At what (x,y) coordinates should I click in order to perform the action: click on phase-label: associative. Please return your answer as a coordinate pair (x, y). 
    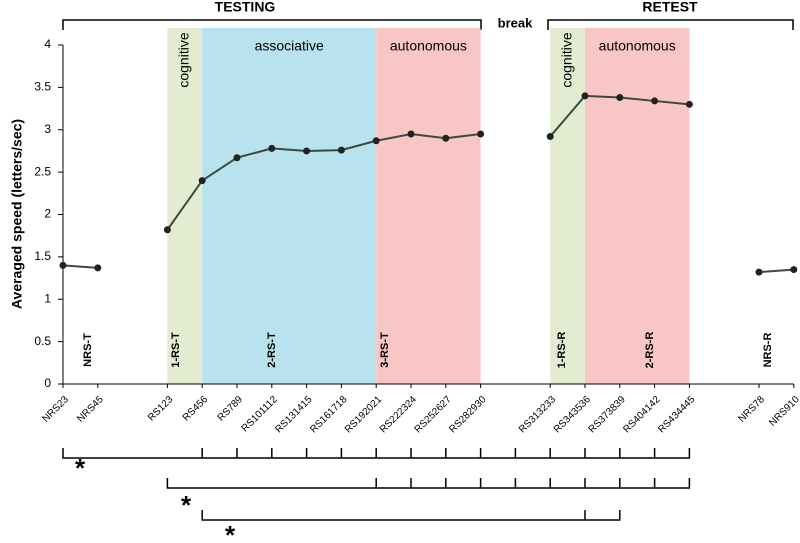
    Looking at the image, I should click on (289, 46).